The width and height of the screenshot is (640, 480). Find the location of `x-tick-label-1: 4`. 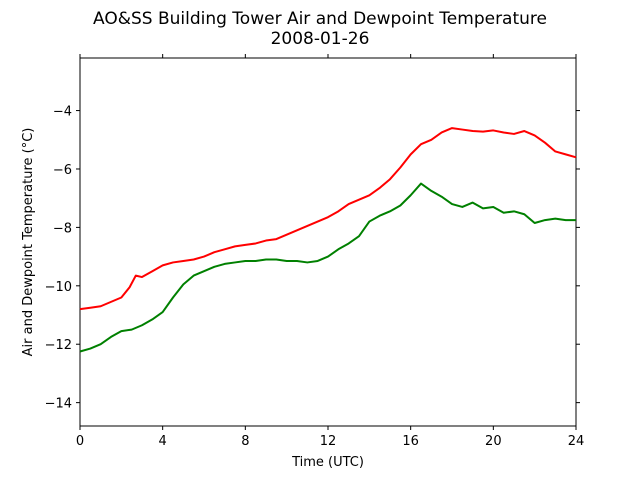

x-tick-label-1: 4 is located at coordinates (163, 441).